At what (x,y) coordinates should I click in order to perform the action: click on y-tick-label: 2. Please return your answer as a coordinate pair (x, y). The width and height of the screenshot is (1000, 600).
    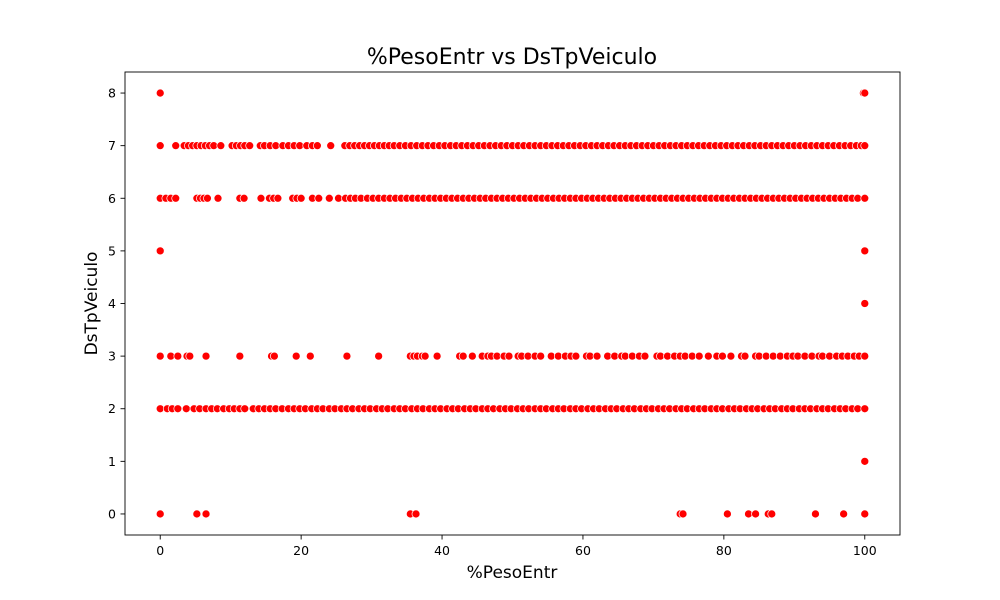
    Looking at the image, I should click on (112, 408).